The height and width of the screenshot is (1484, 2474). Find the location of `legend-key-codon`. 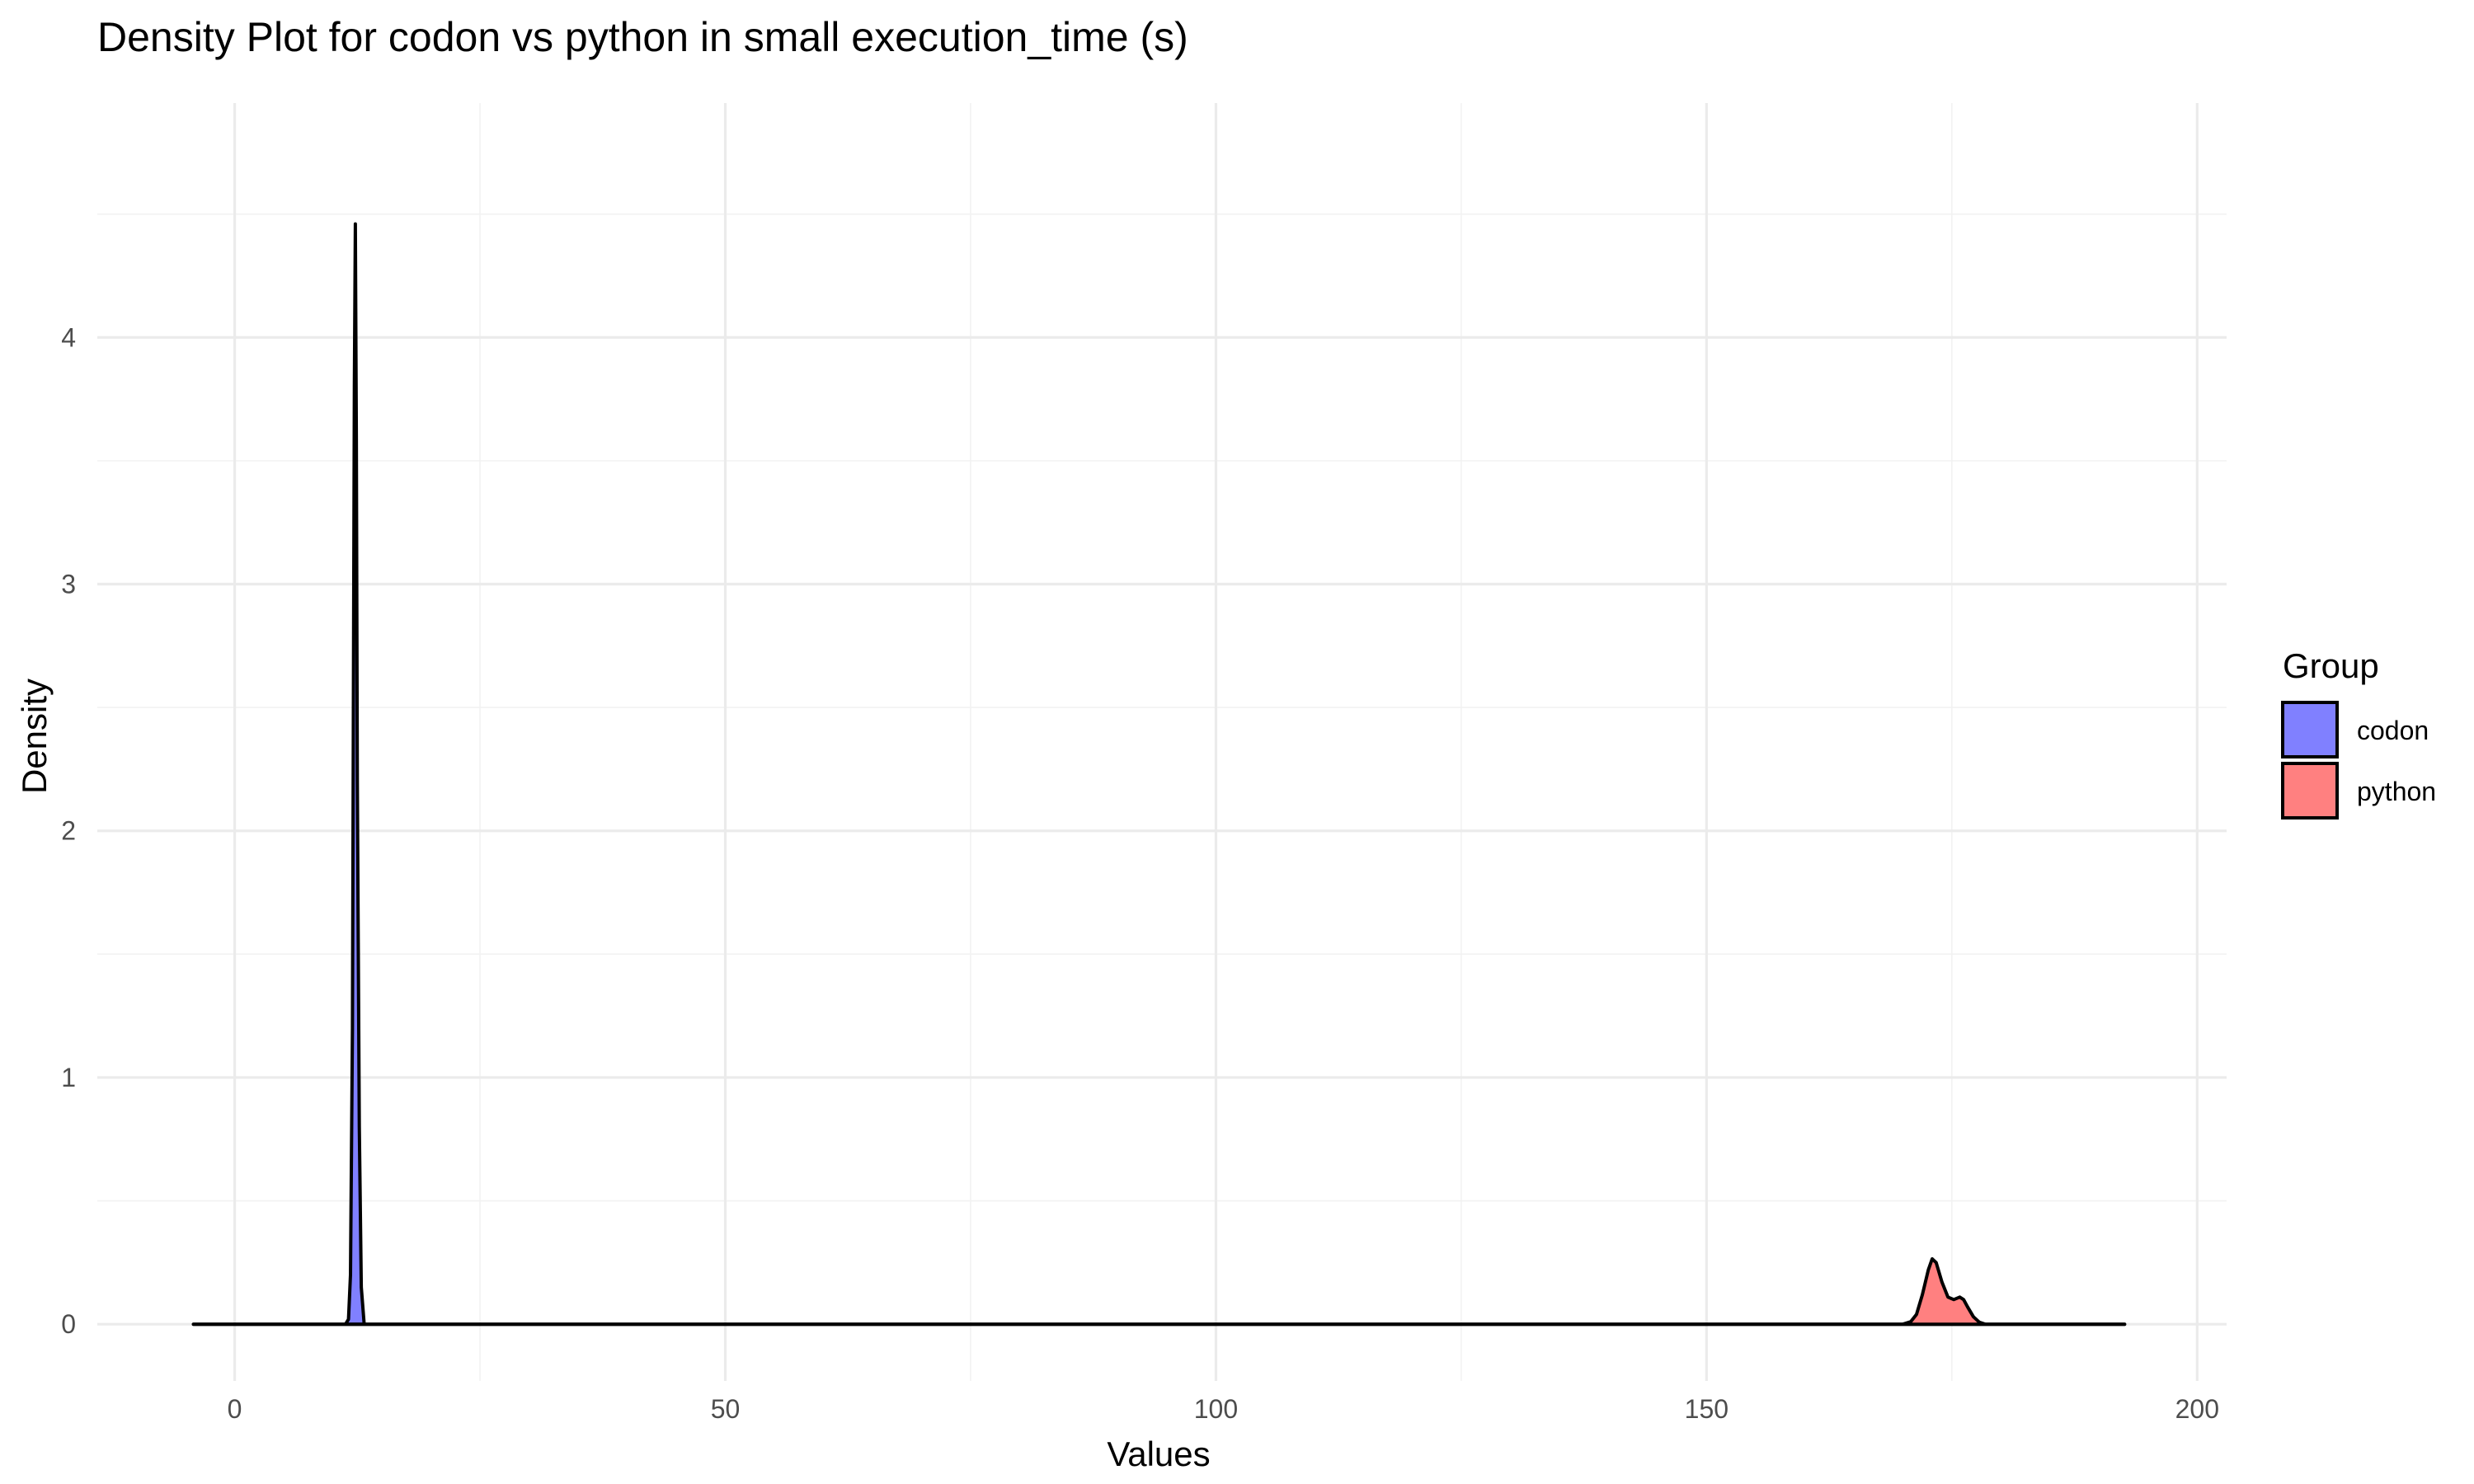

legend-key-codon is located at coordinates (2310, 729).